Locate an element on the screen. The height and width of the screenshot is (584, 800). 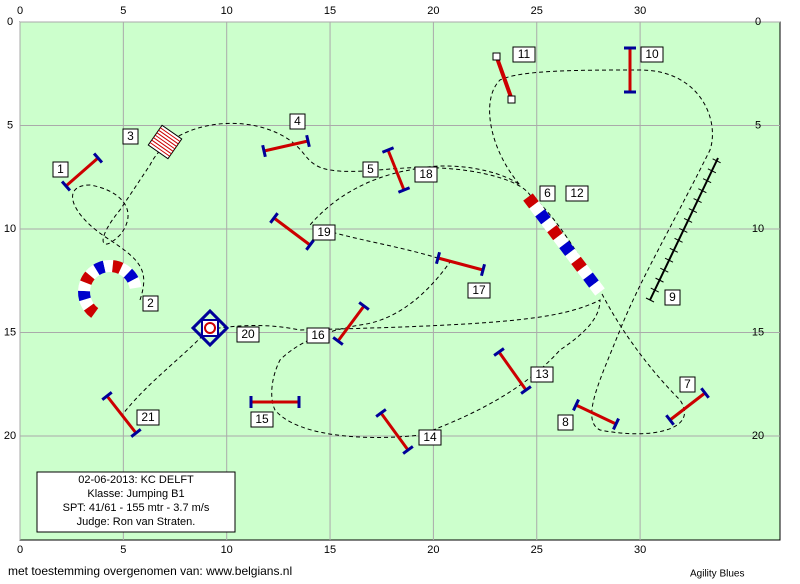
x-tick-label: 25 is located at coordinates (537, 11).